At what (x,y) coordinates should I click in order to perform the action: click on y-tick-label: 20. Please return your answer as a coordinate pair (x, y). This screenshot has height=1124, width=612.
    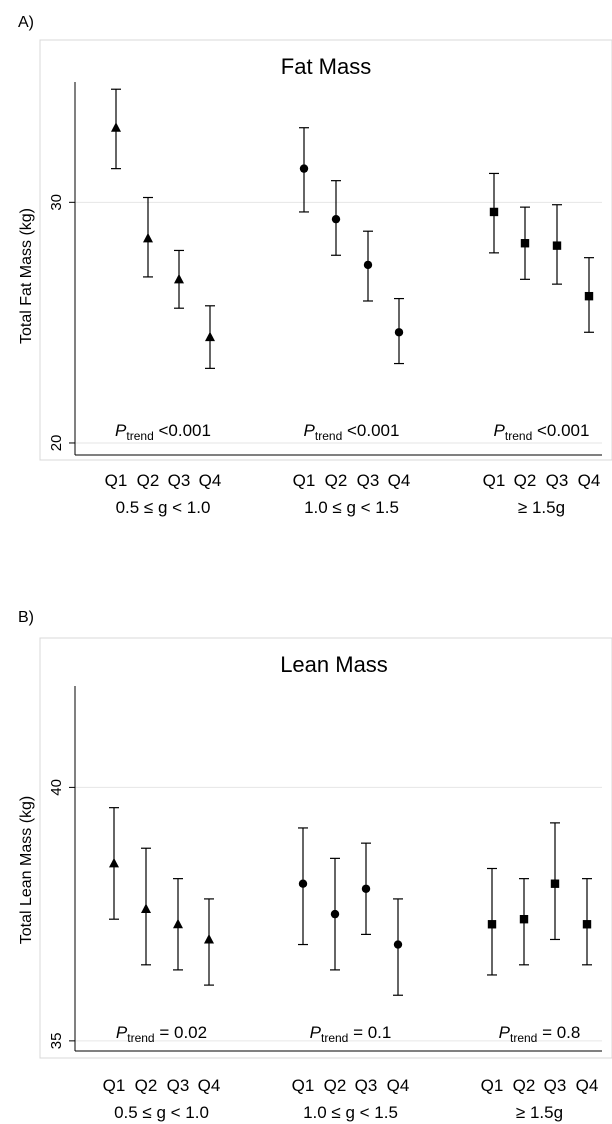
    Looking at the image, I should click on (56, 443).